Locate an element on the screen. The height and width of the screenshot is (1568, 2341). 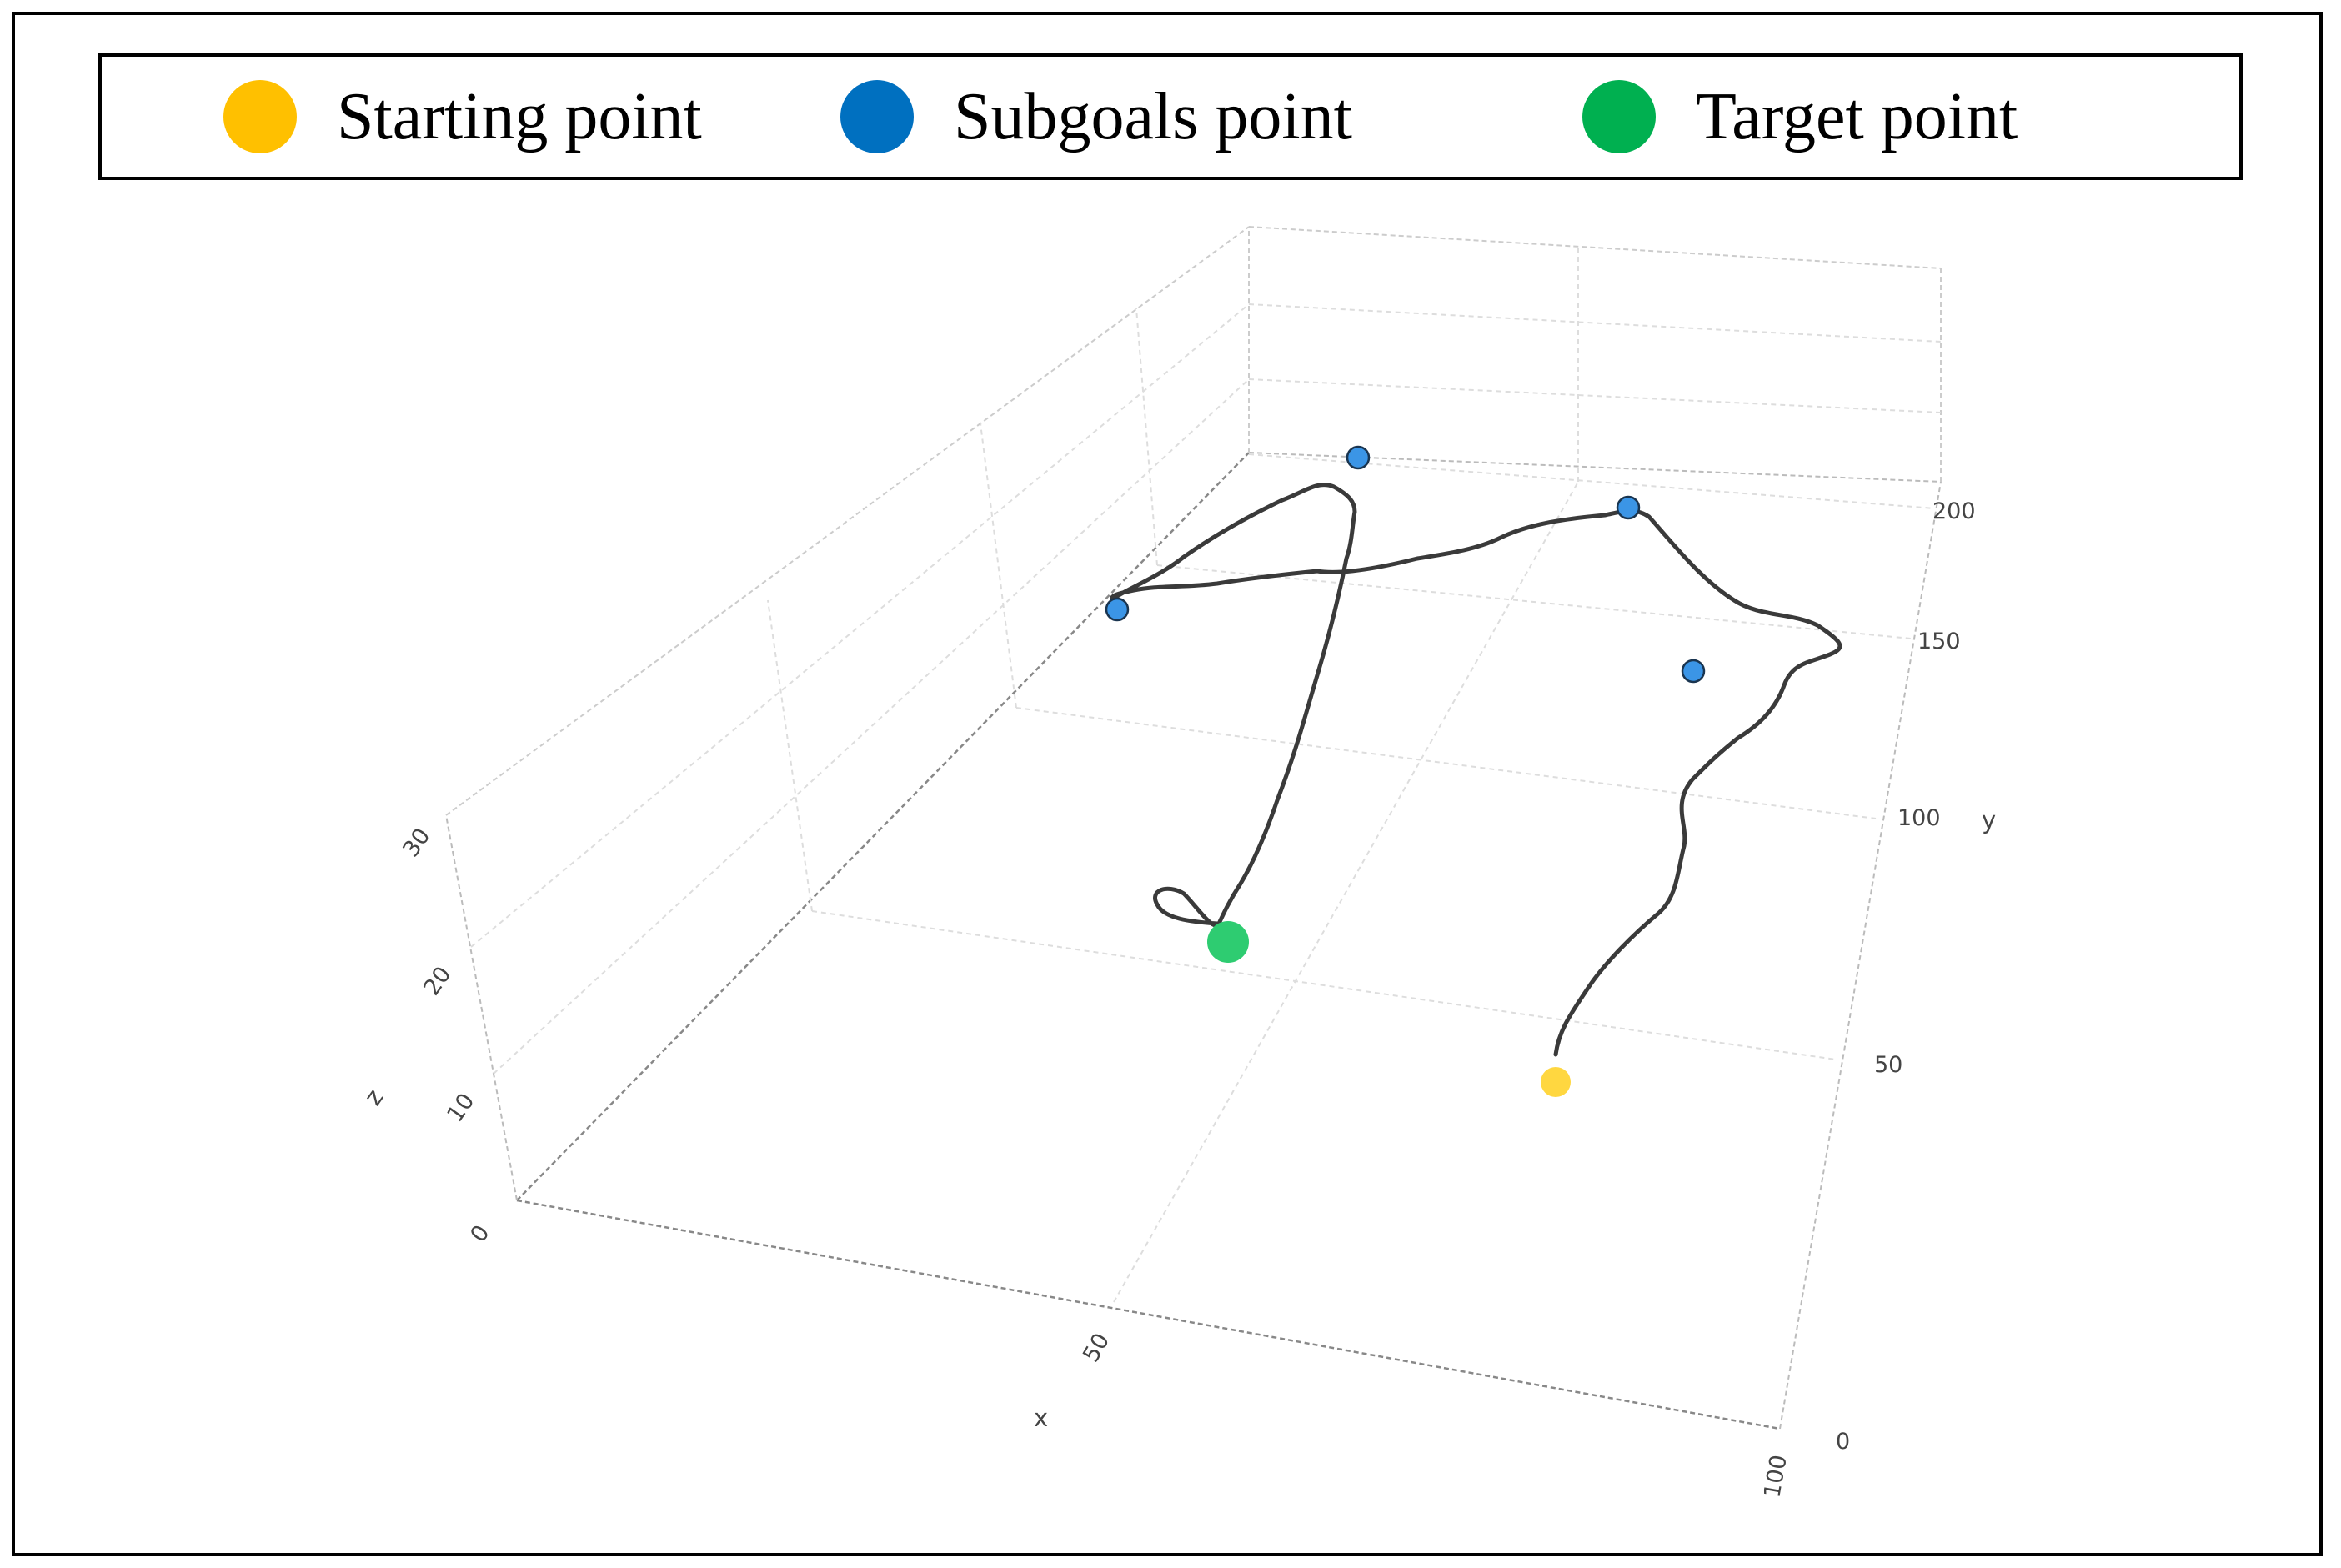
back-wall-grid-z10 is located at coordinates (1595, 395).